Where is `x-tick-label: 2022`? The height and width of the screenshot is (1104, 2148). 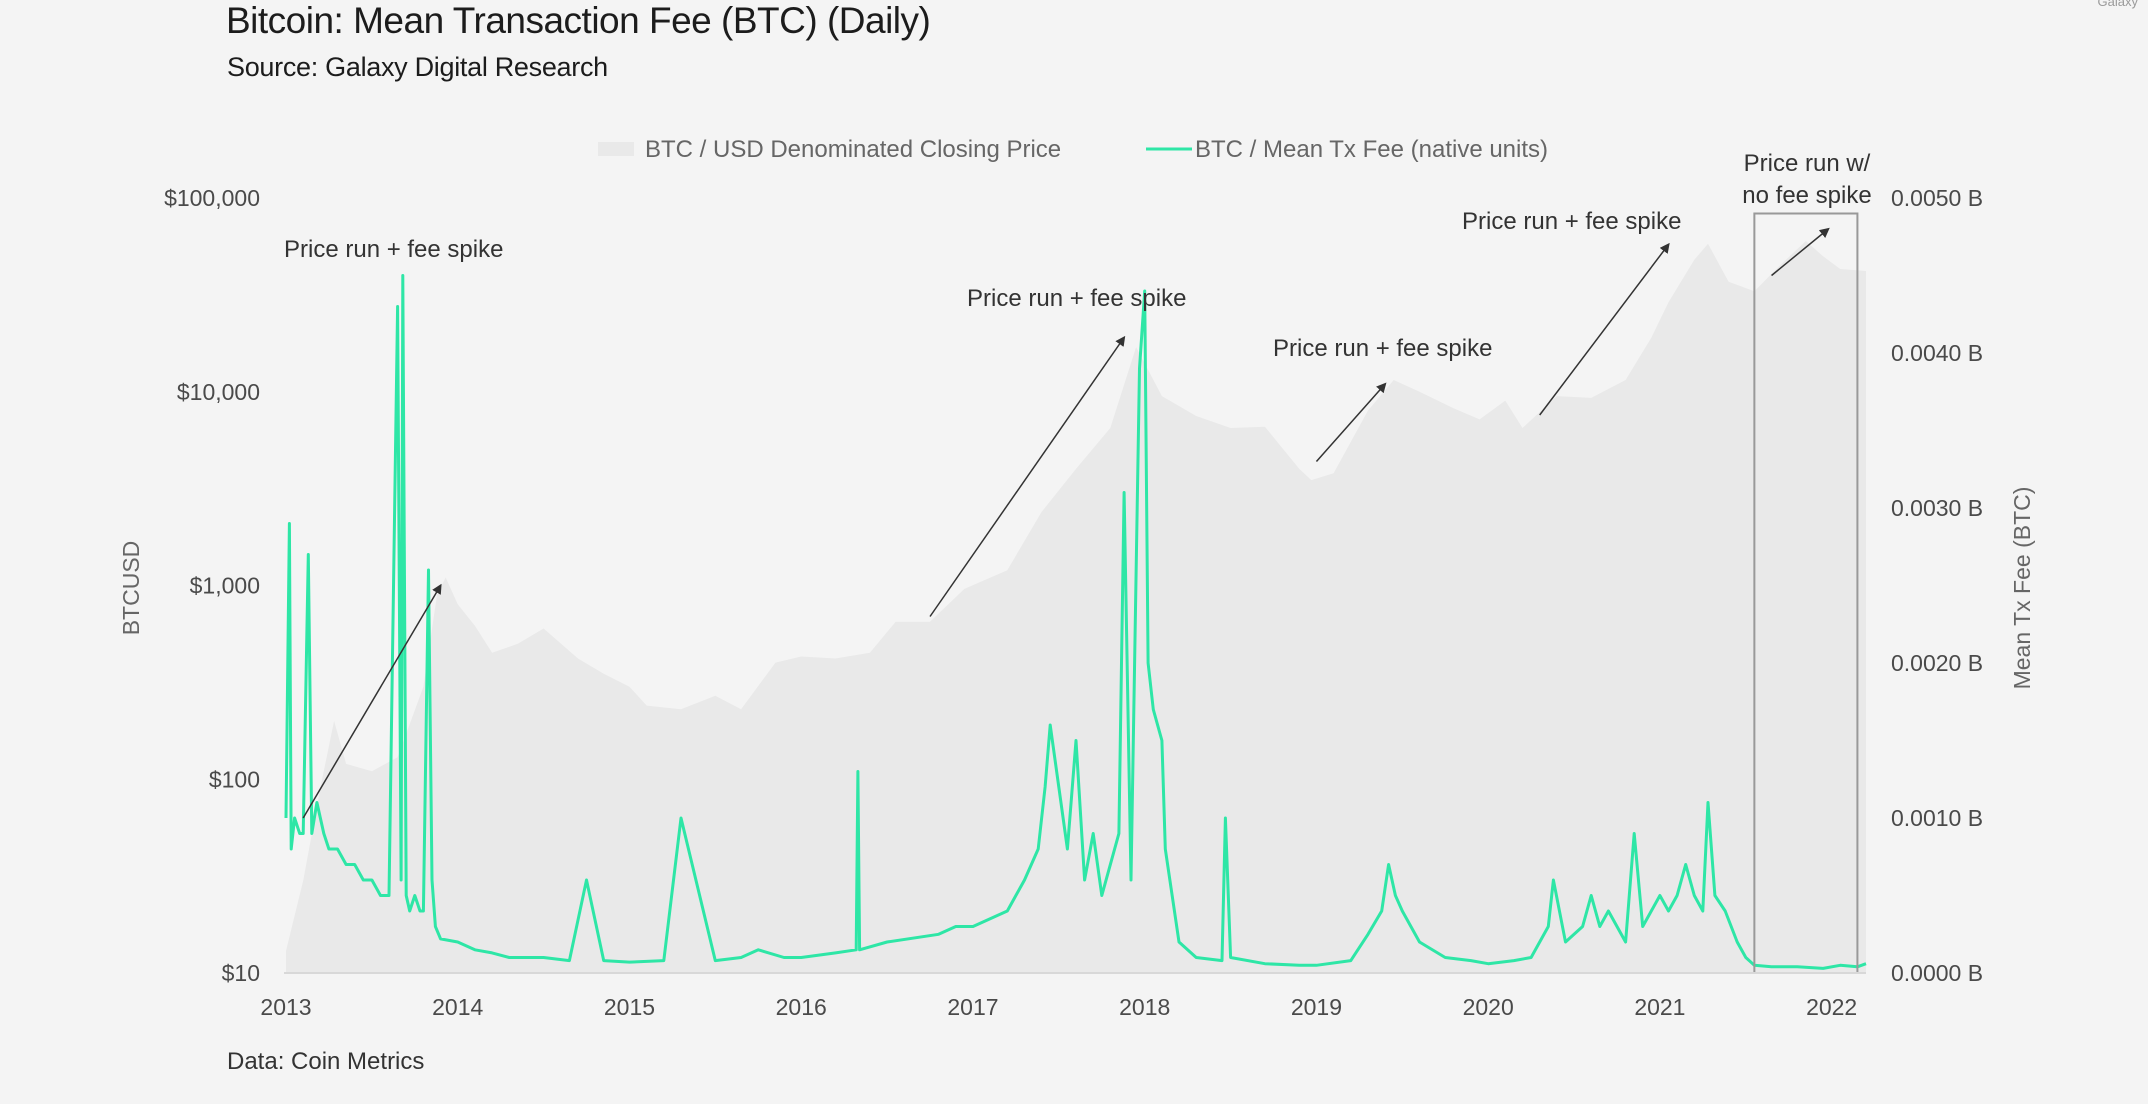
x-tick-label: 2022 is located at coordinates (1831, 1007).